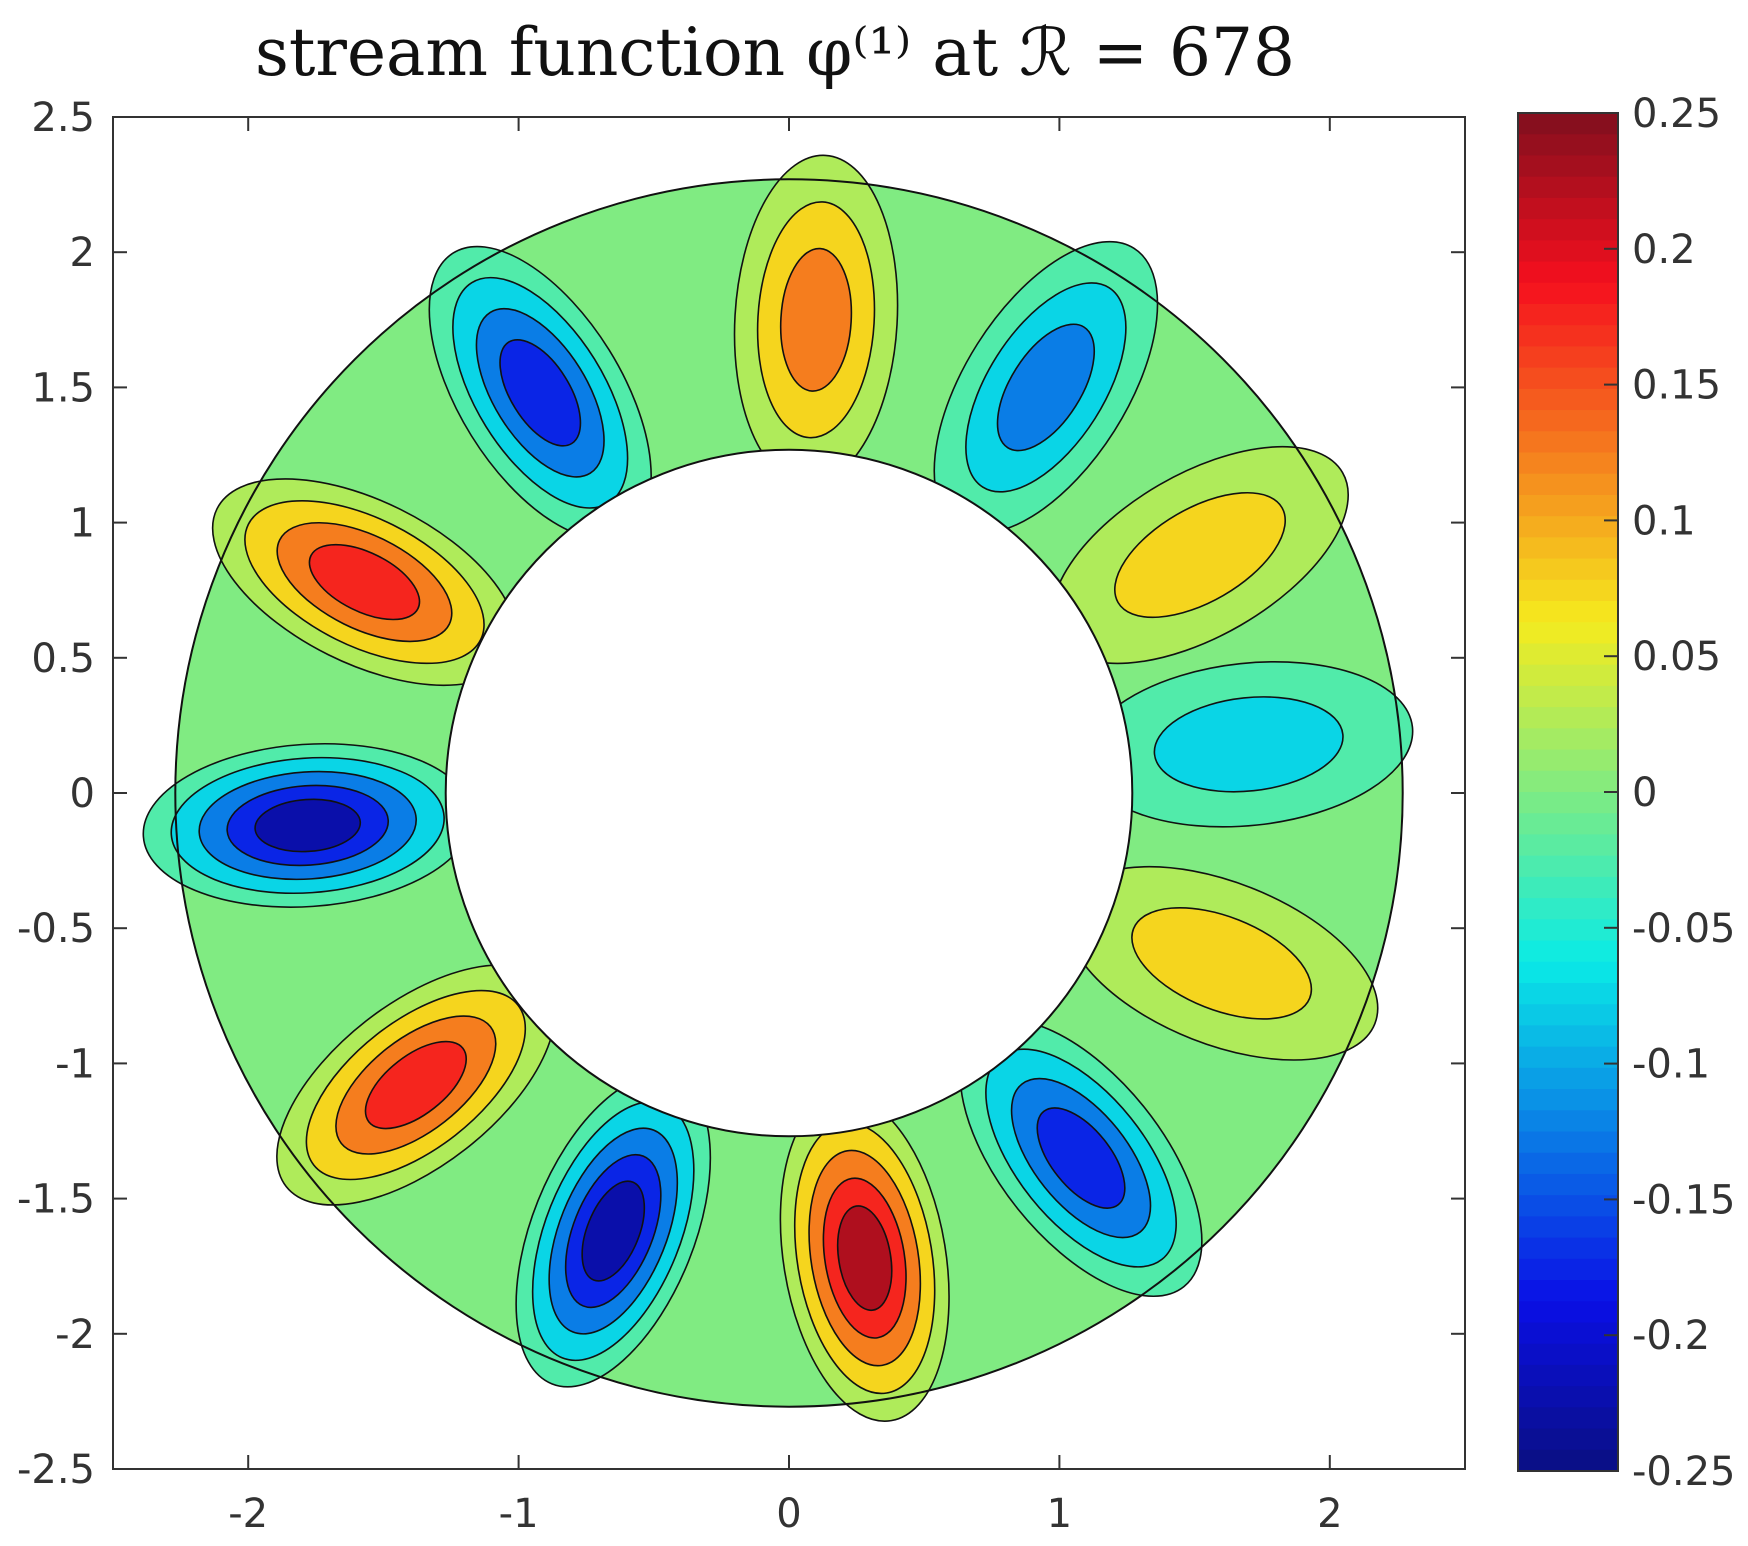 The image size is (1748, 1546). Describe the element at coordinates (63, 659) in the screenshot. I see `y-tick-label: 0.5` at that location.